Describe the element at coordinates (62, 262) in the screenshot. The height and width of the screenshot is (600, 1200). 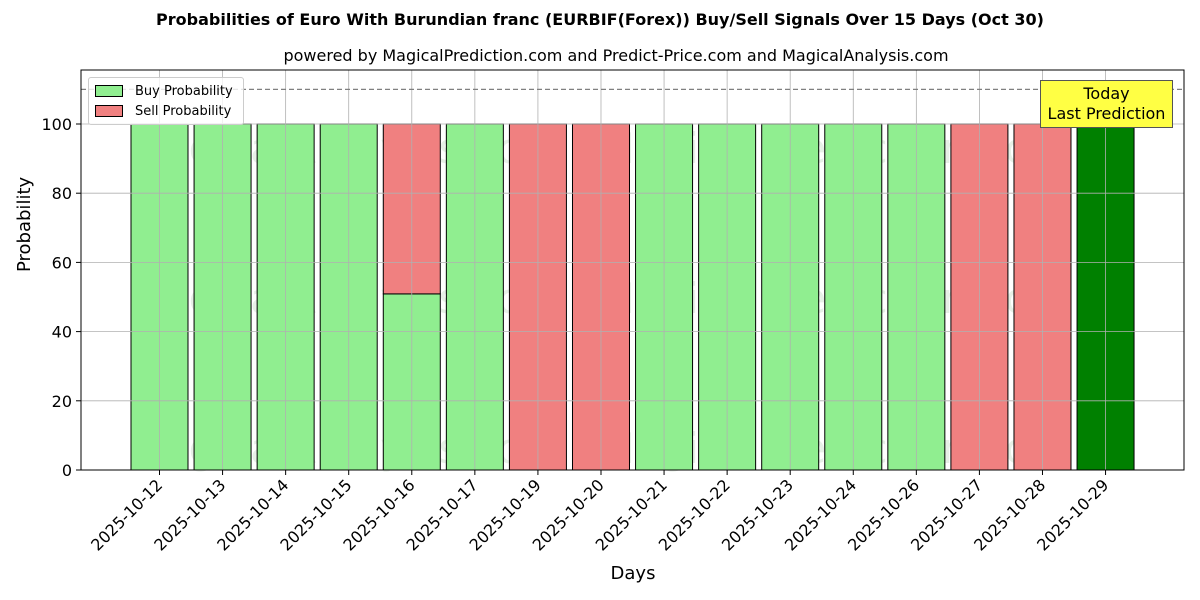
I see `y-tick-label: 60` at that location.